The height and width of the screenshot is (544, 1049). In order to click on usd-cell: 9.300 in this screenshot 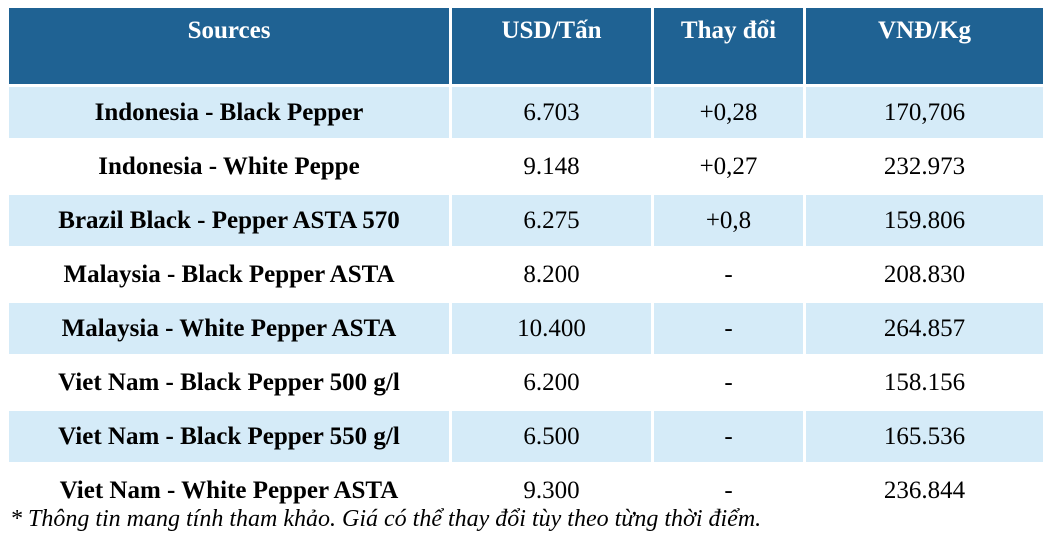, I will do `click(551, 490)`.